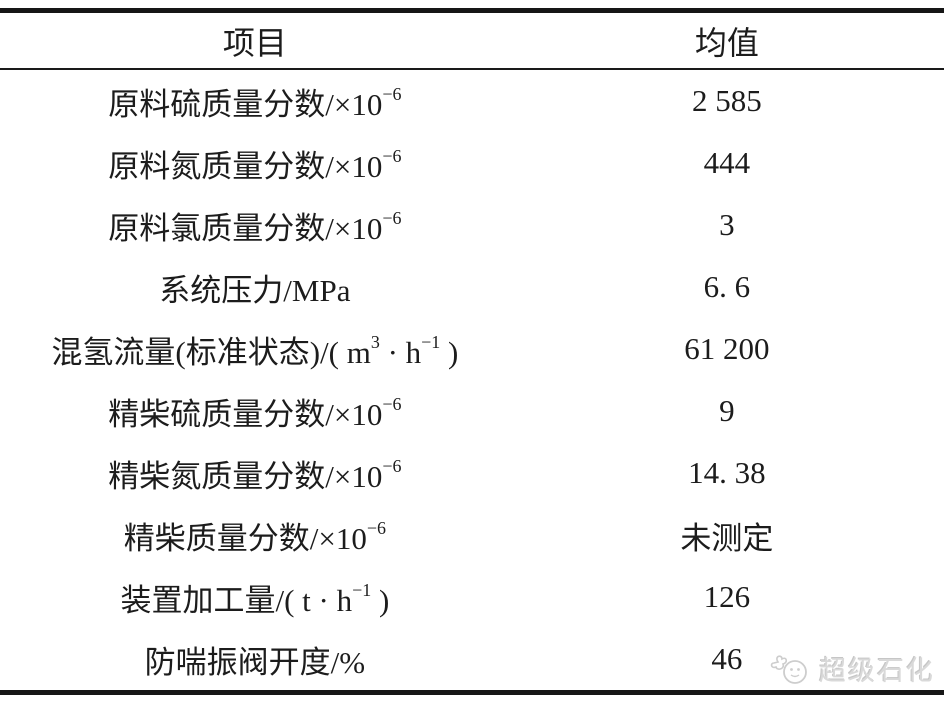 This screenshot has height=712, width=944. I want to click on row-mean-value: 6. 6, so click(727, 286).